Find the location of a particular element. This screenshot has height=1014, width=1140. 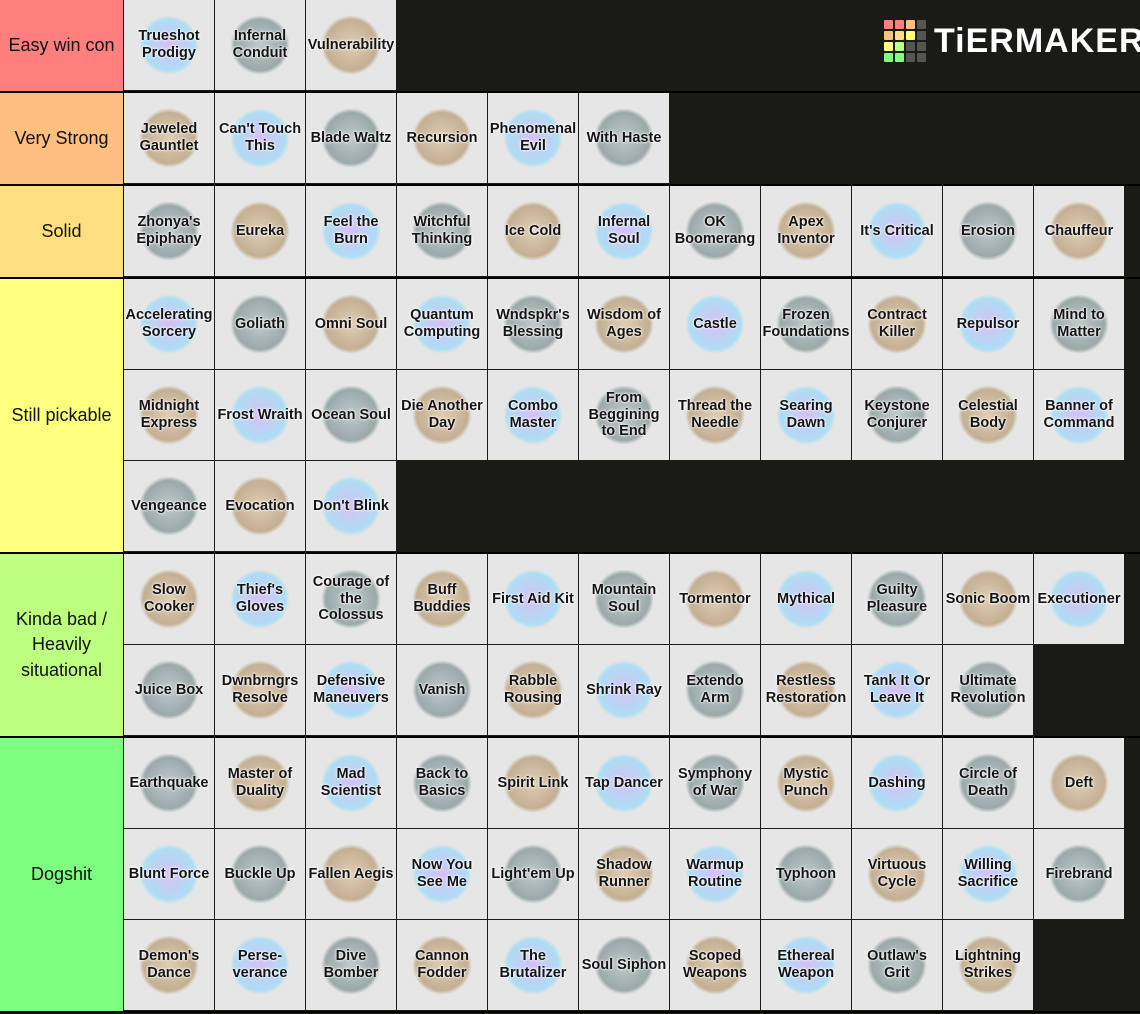

item-name: Trueshot Prodigy is located at coordinates (169, 44).